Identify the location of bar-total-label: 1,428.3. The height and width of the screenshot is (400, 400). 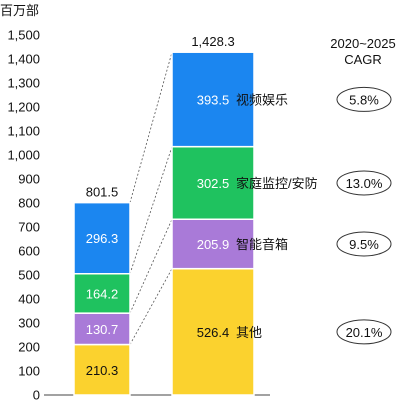
(212, 41).